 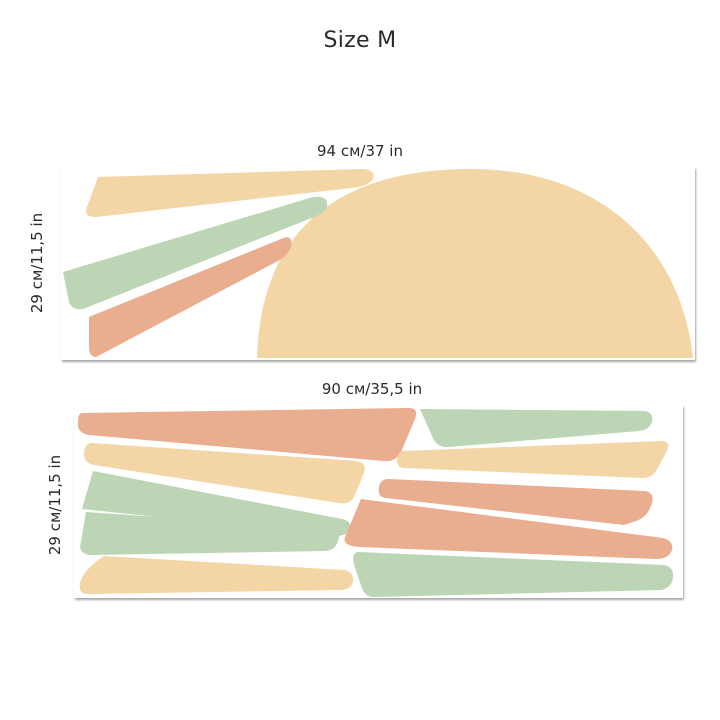 What do you see at coordinates (55, 505) in the screenshot?
I see `sheet-2-height-label: 29 см/11,5 in` at bounding box center [55, 505].